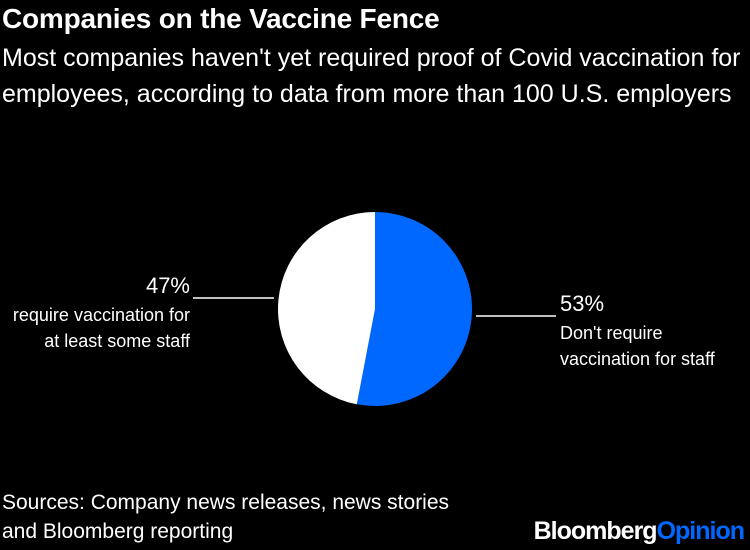 This screenshot has width=750, height=550. I want to click on brand-bloomberg: Bloomberg, so click(595, 531).